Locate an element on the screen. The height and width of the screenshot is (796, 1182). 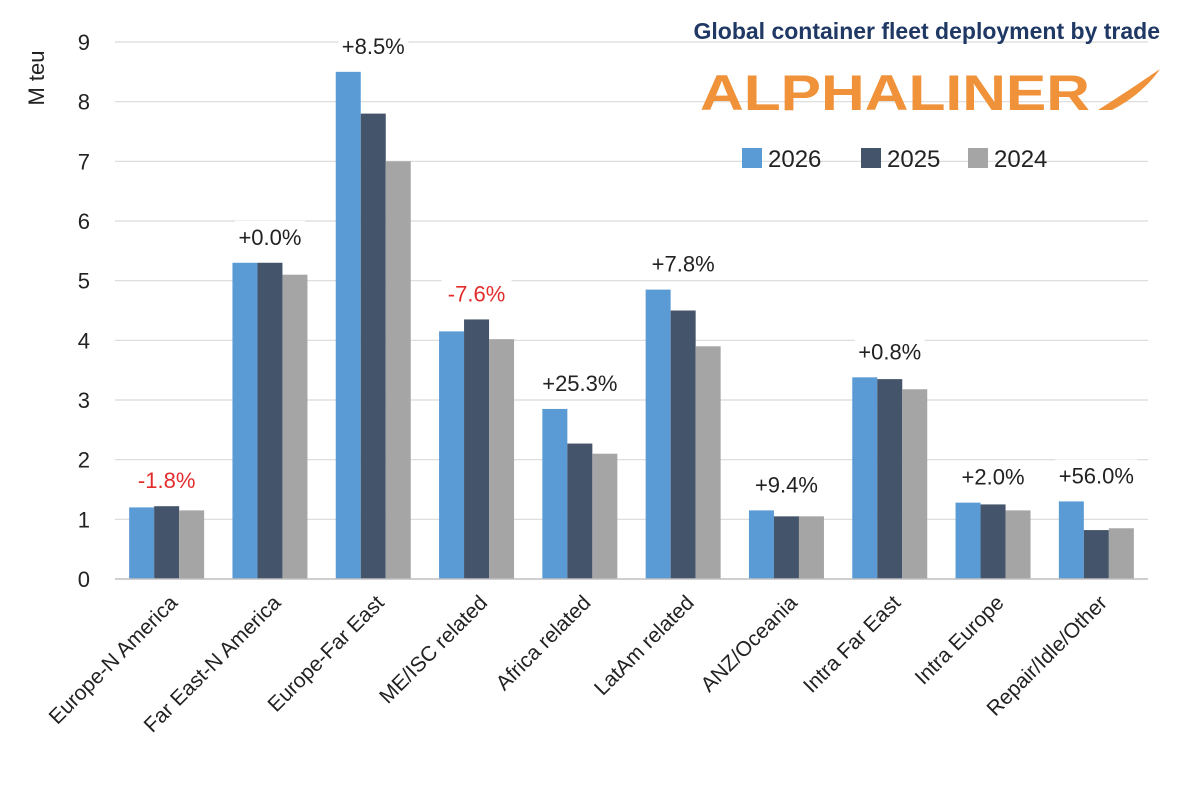
y-axis-ticks: 0 1 2 3 4 5 6 7 8 9 is located at coordinates (84, 311).